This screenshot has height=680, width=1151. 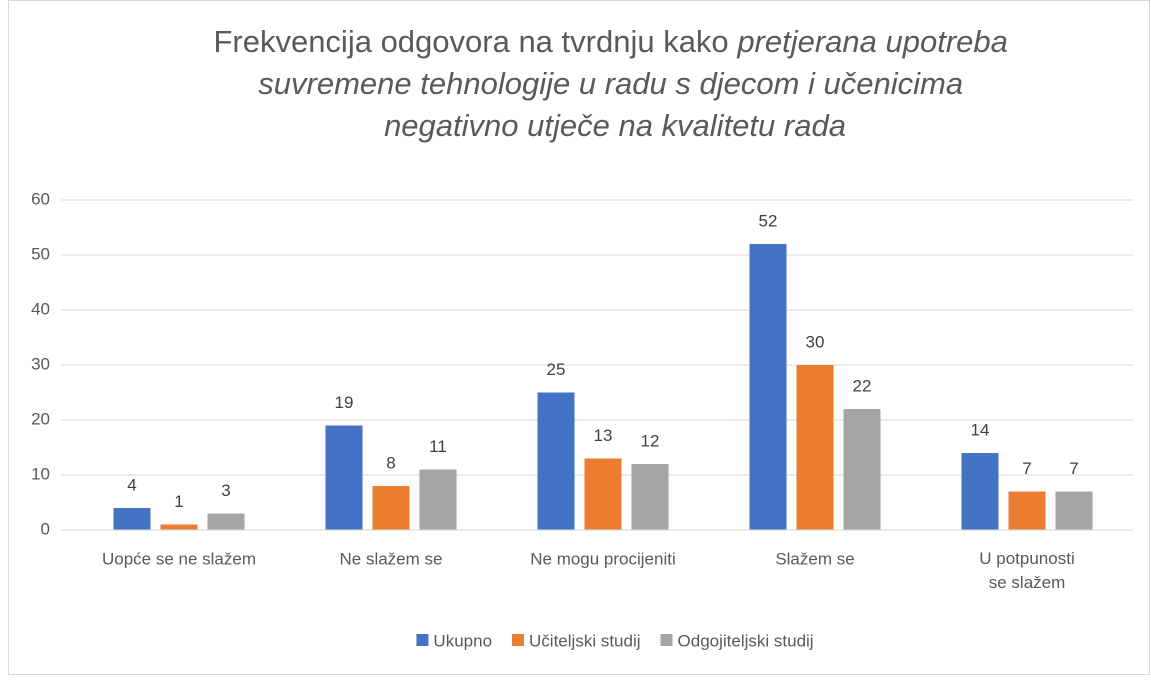 I want to click on data-label: 14, so click(x=980, y=429).